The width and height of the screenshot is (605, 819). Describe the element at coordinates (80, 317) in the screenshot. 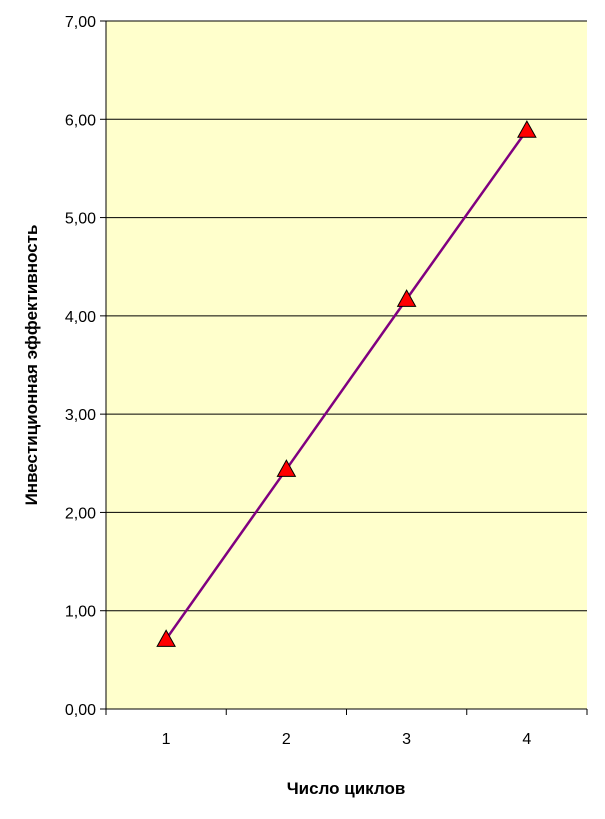

I see `y-tick-label: 4,00` at that location.